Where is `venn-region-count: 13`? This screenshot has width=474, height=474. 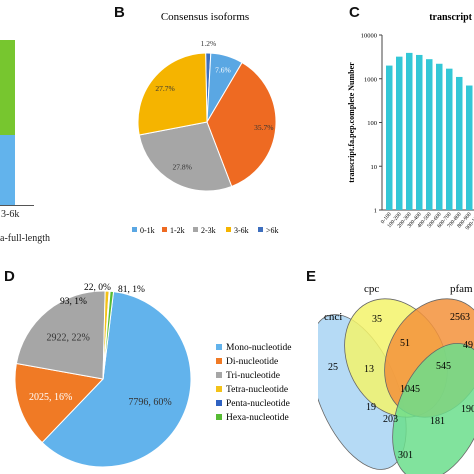 venn-region-count: 13 is located at coordinates (369, 369).